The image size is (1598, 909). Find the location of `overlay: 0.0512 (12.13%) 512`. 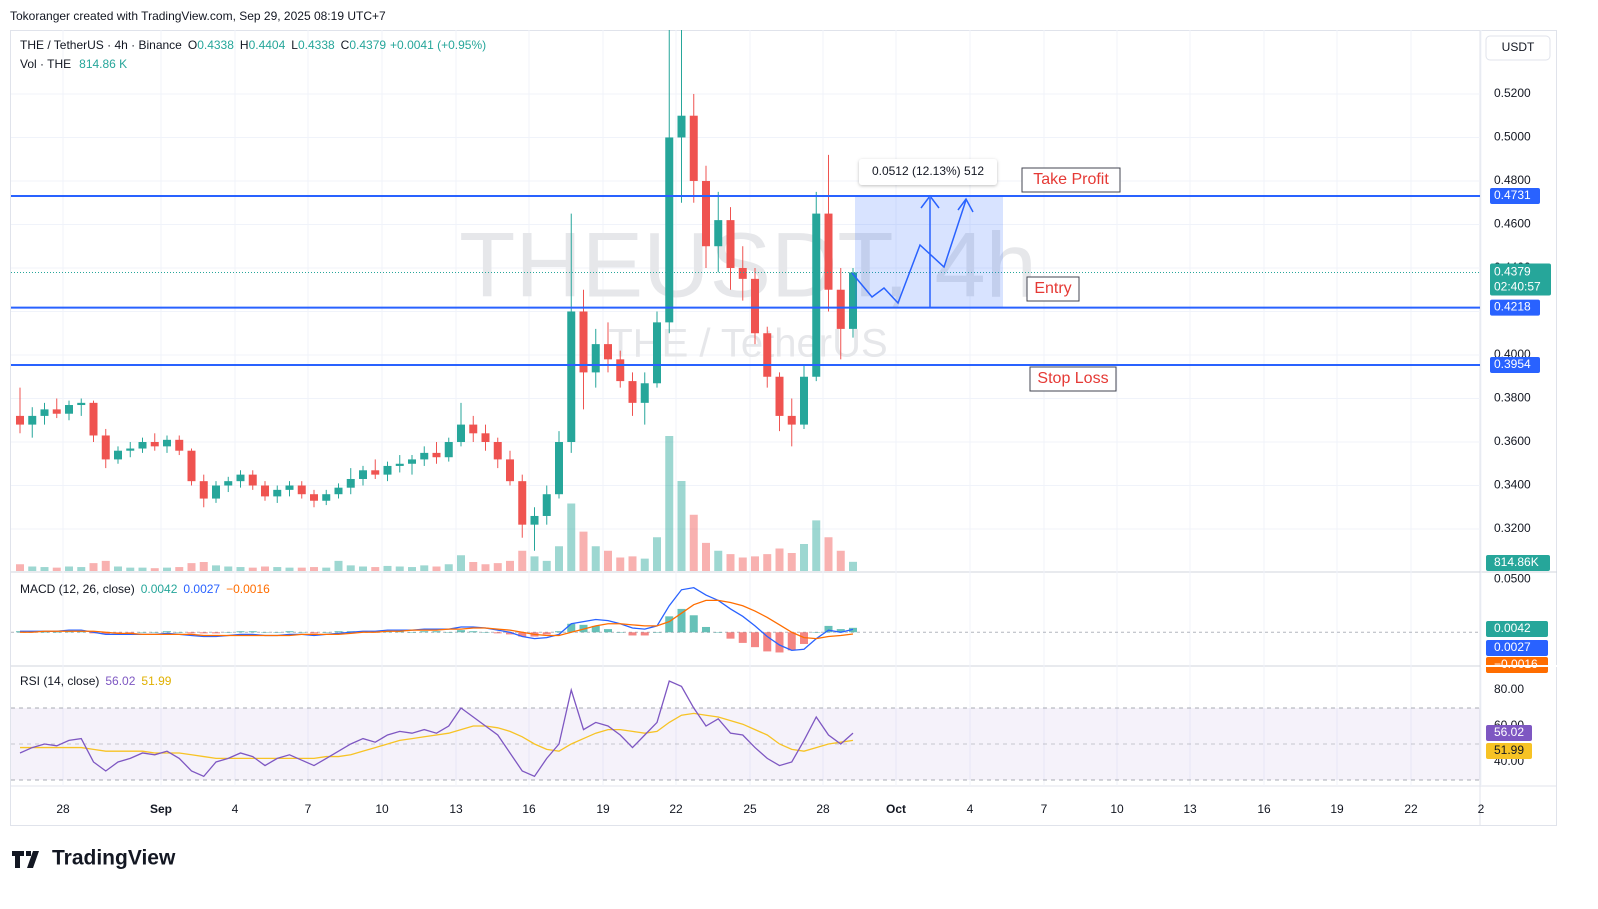

overlay: 0.0512 (12.13%) 512 is located at coordinates (927, 233).